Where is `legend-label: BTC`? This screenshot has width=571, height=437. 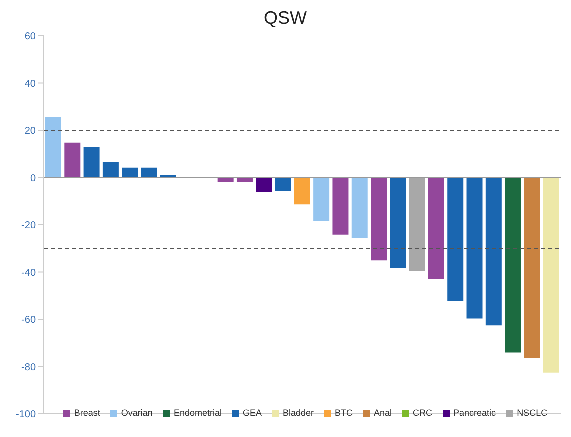 legend-label: BTC is located at coordinates (344, 413).